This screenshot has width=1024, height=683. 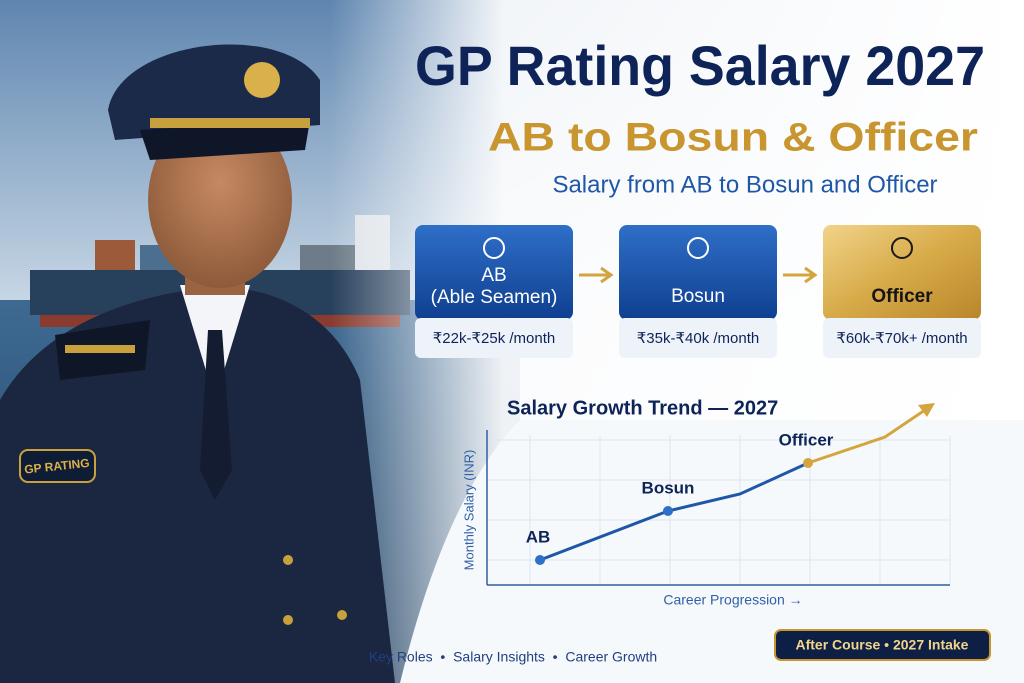 I want to click on subtitle: AB to Bosun & Officer, so click(x=733, y=138).